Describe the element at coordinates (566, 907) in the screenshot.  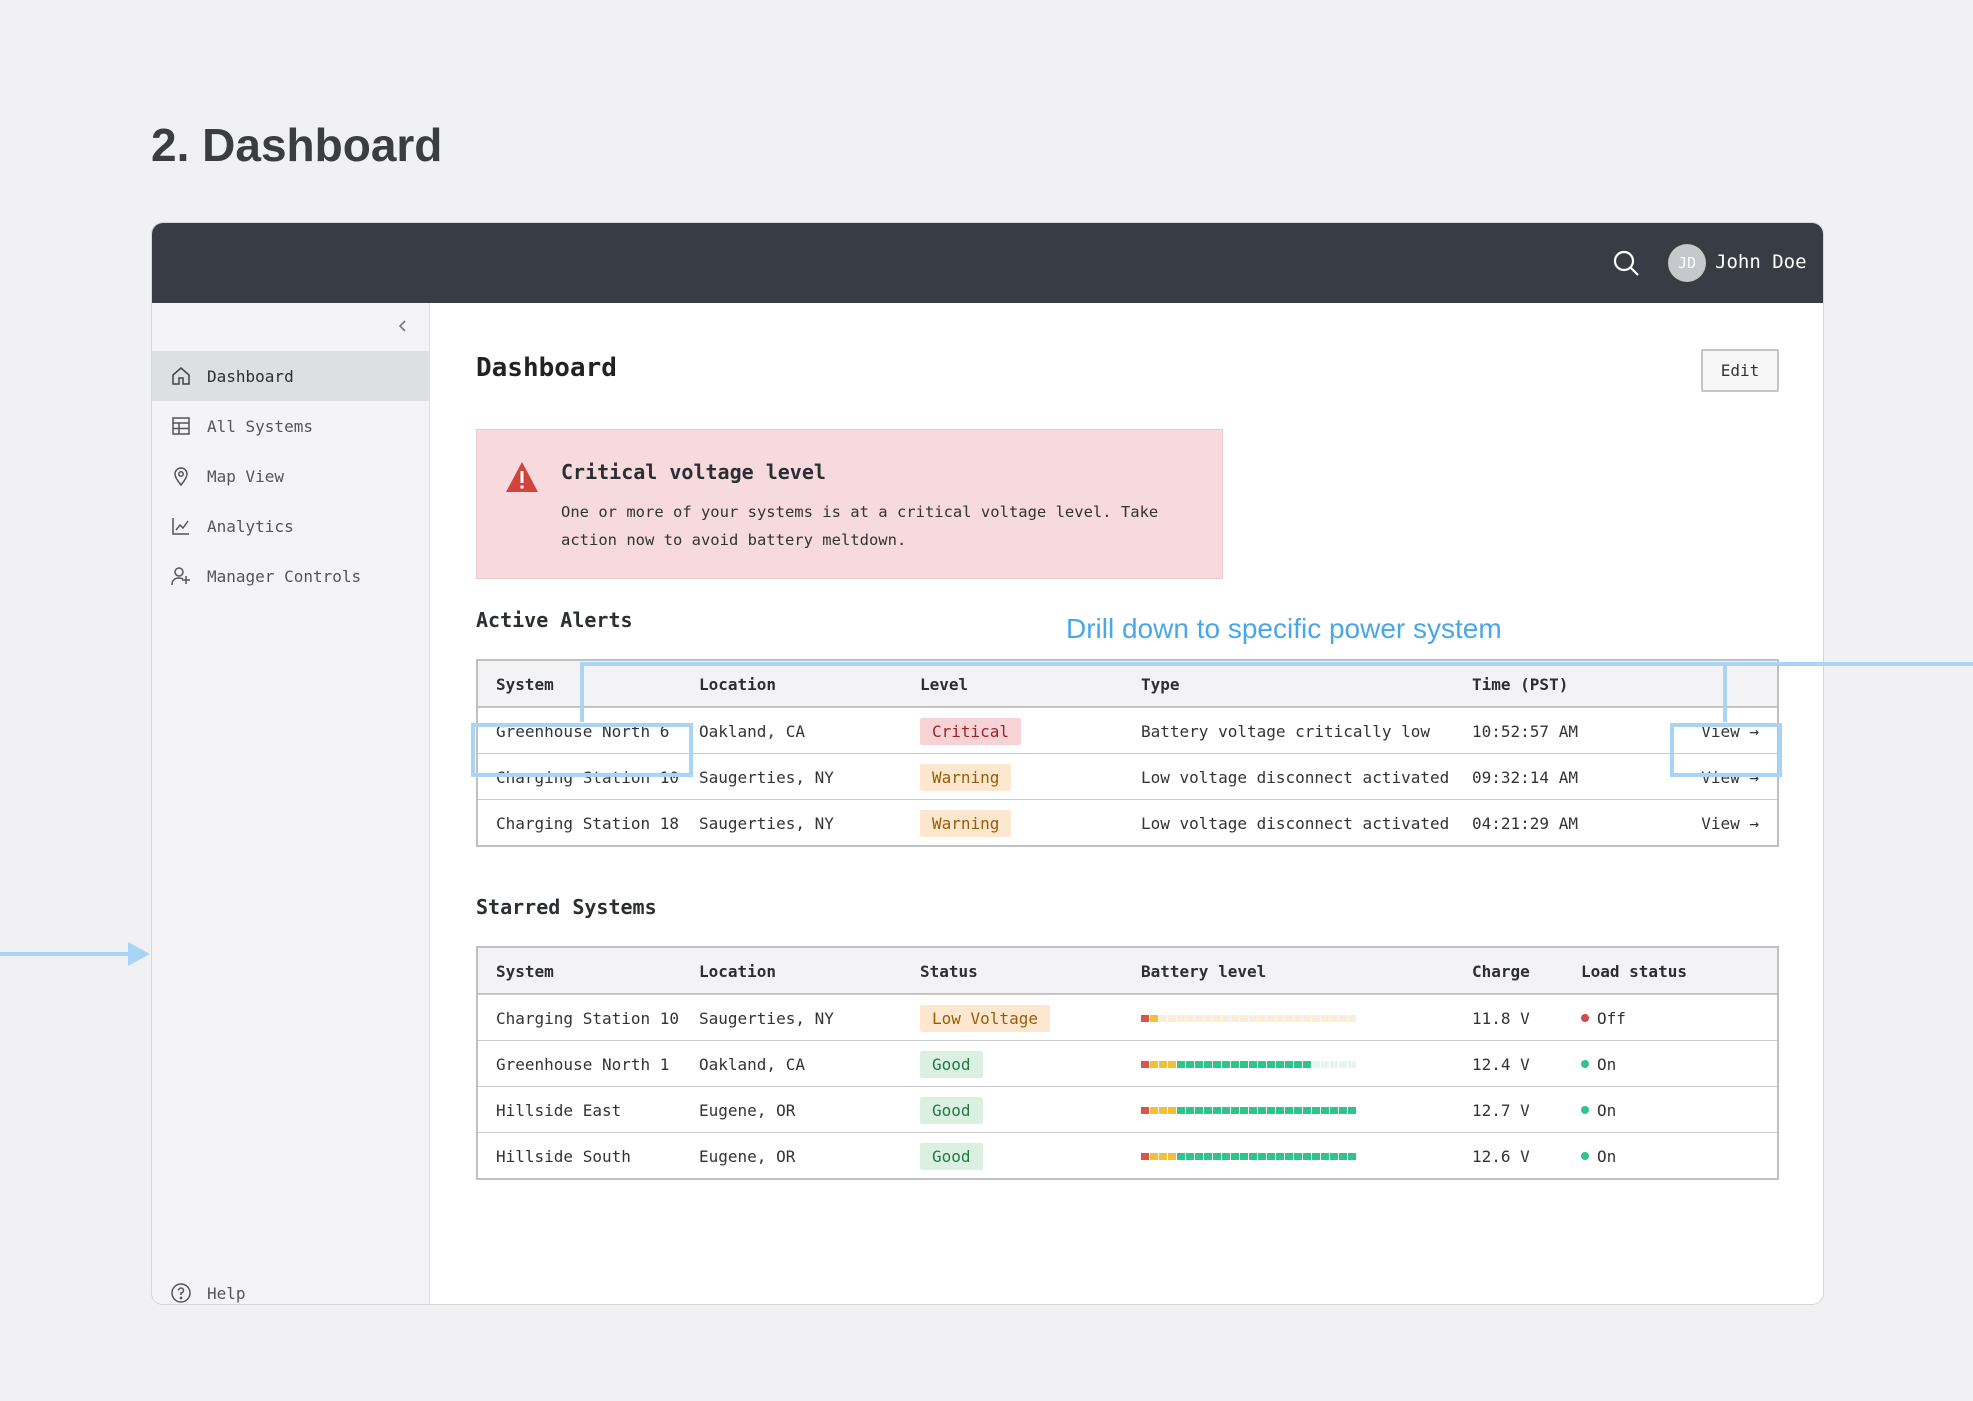
I see `starred-systems-title: Starred Systems` at that location.